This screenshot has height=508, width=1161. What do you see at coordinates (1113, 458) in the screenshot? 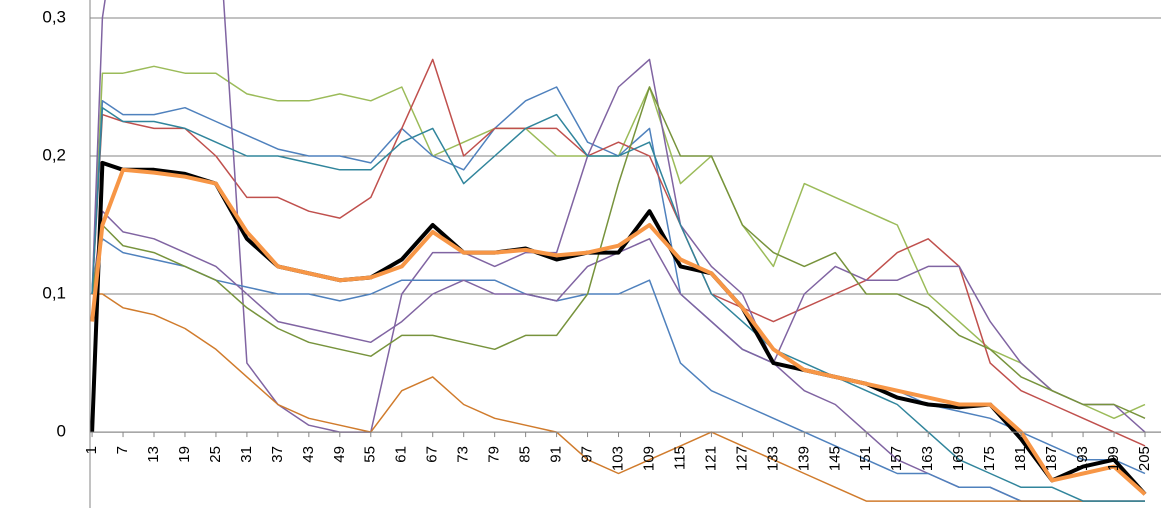
I see `x-tick-label: 199` at bounding box center [1113, 458].